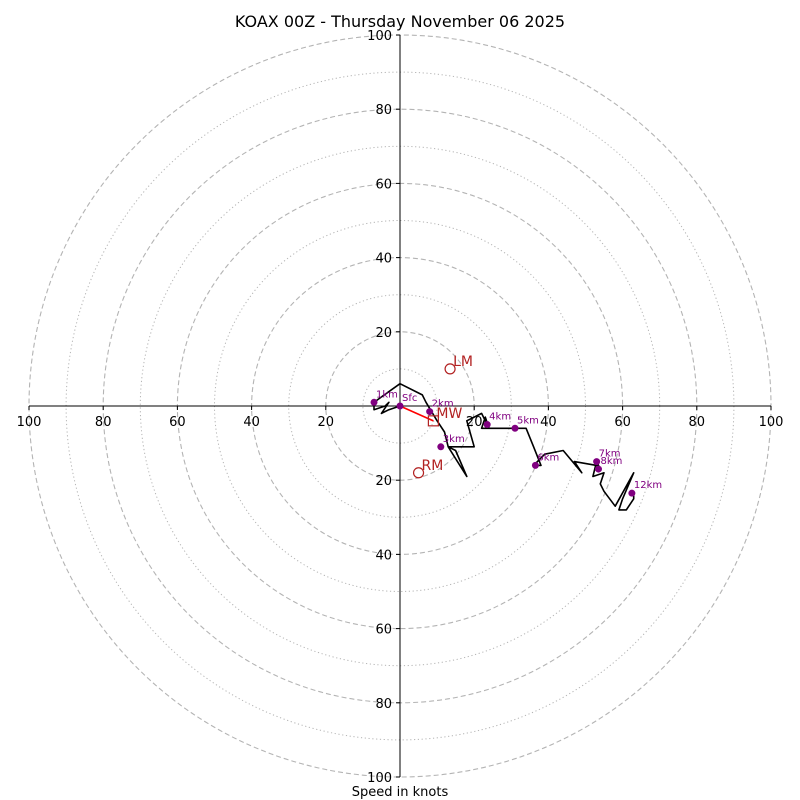  Describe the element at coordinates (622, 422) in the screenshot. I see `tick-label-right-60: 60` at that location.